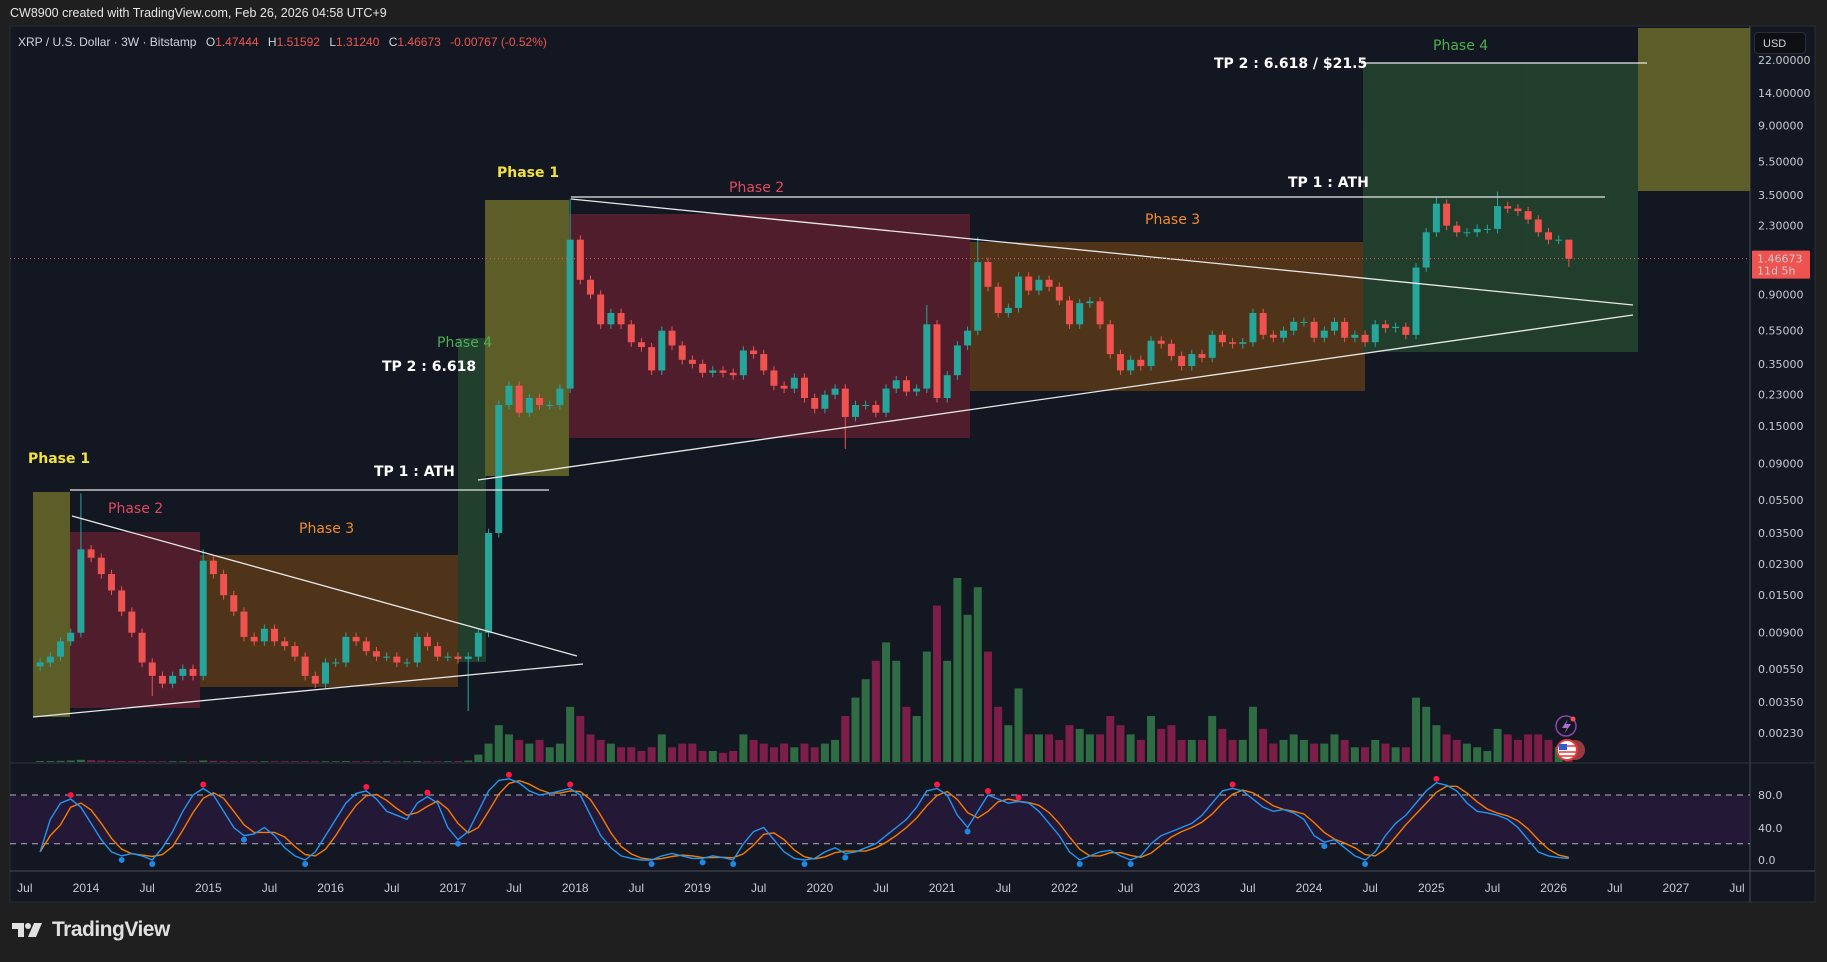  I want to click on phase1-box-future, so click(1694, 109).